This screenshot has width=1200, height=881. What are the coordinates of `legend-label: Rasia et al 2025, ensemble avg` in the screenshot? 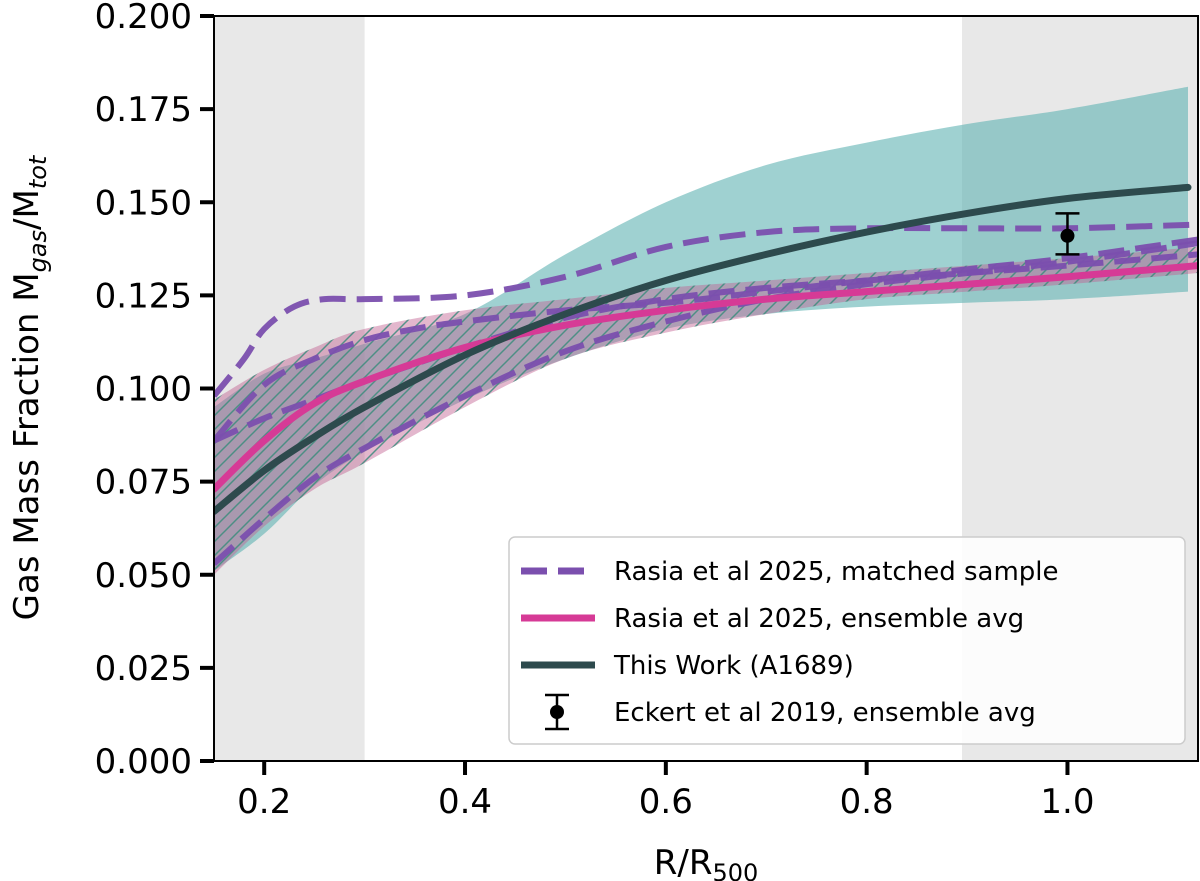 It's located at (819, 619).